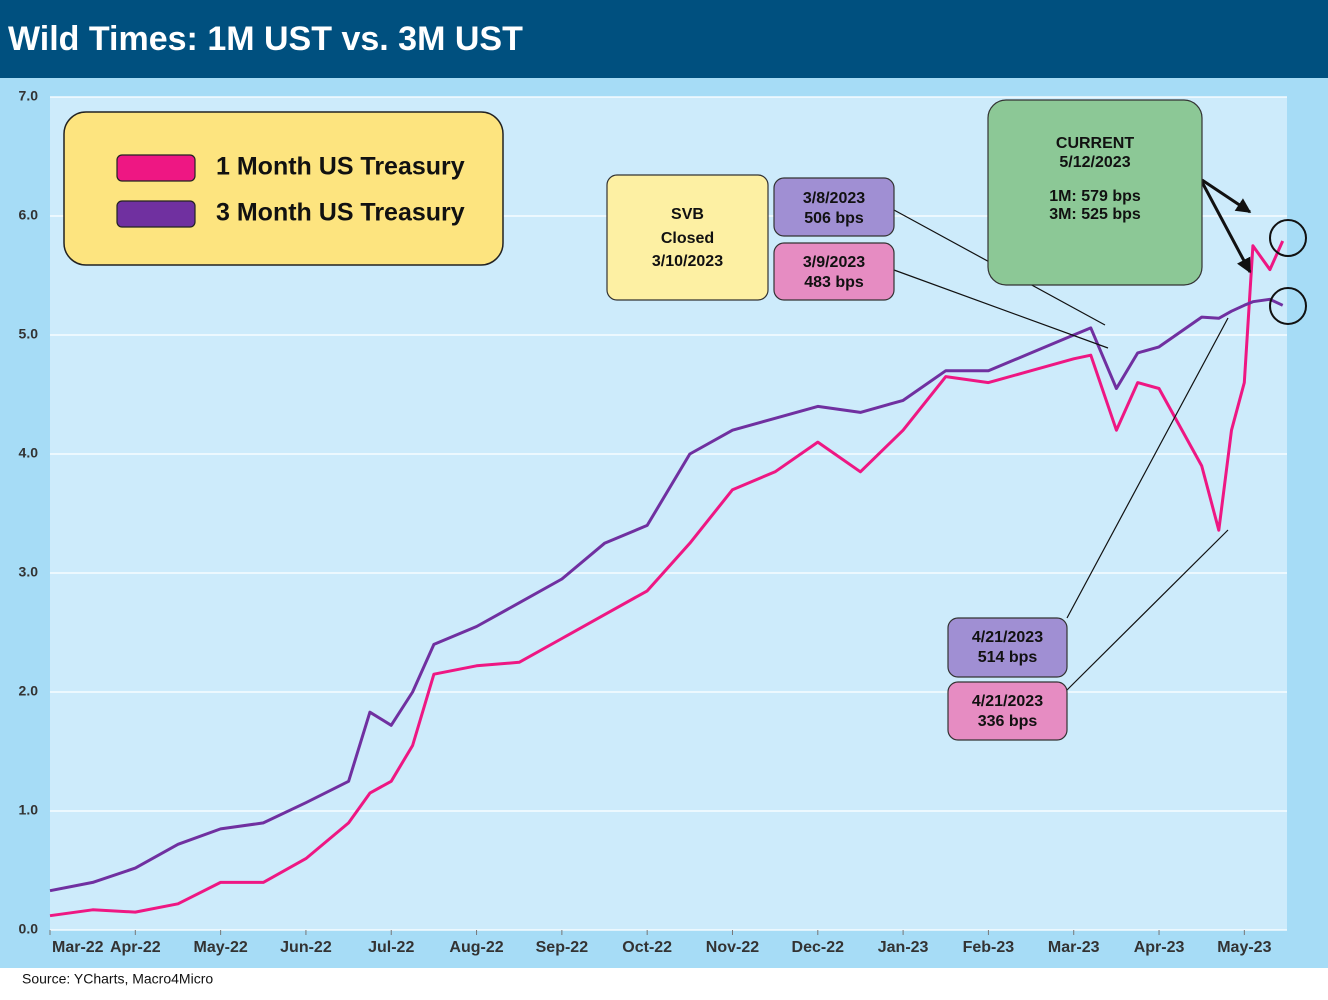 The image size is (1328, 1000). Describe the element at coordinates (135, 947) in the screenshot. I see `x-tick-label: Apr-22` at that location.